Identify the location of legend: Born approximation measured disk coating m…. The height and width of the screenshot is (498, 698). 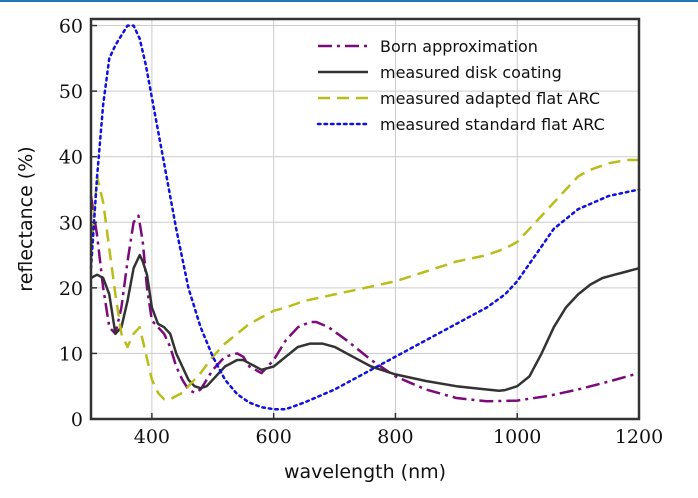
(460, 85).